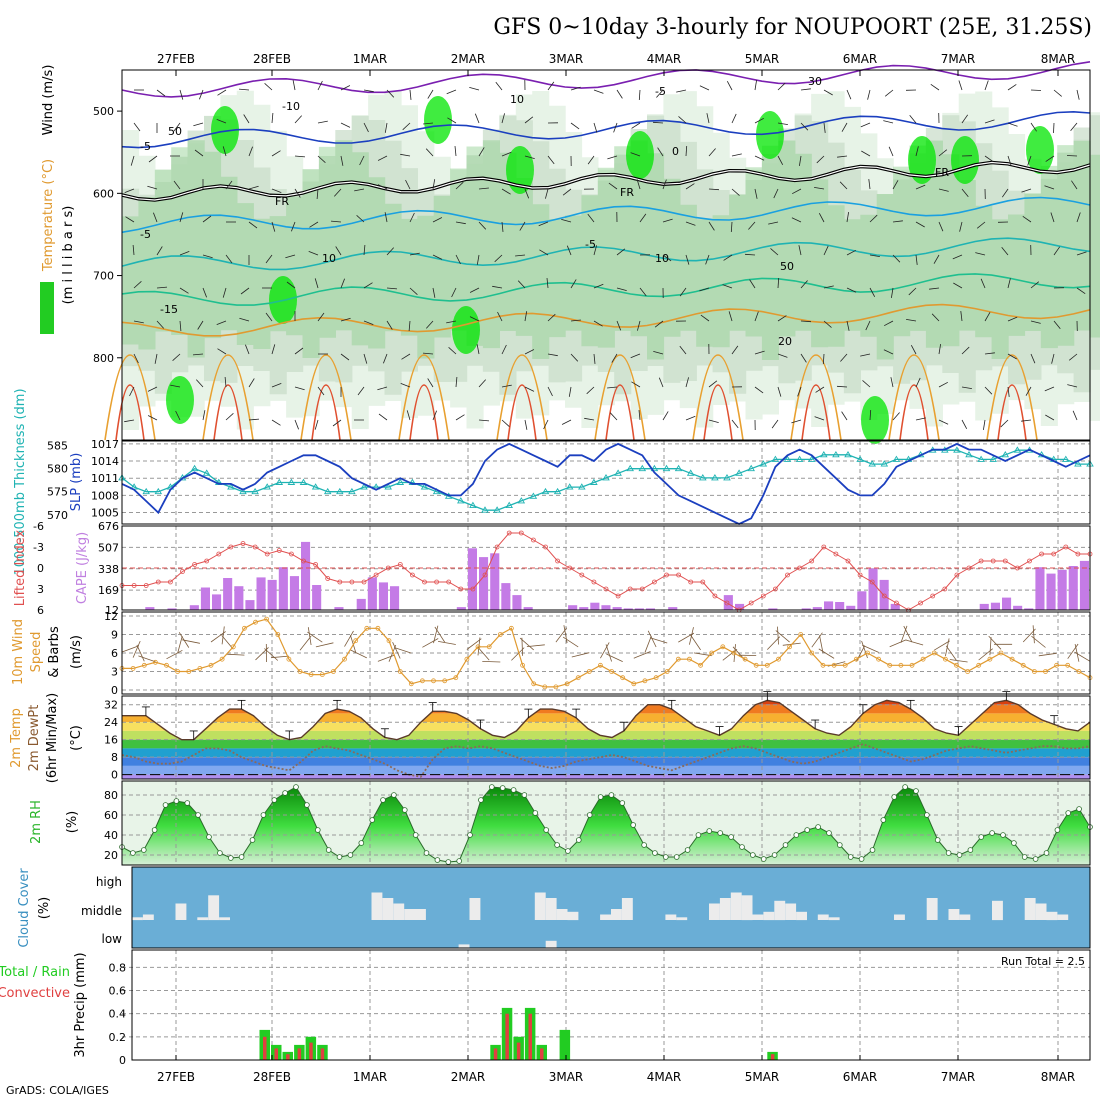 The width and height of the screenshot is (1100, 1100). Describe the element at coordinates (566, 59) in the screenshot. I see `top-date-label: 3MAR` at that location.